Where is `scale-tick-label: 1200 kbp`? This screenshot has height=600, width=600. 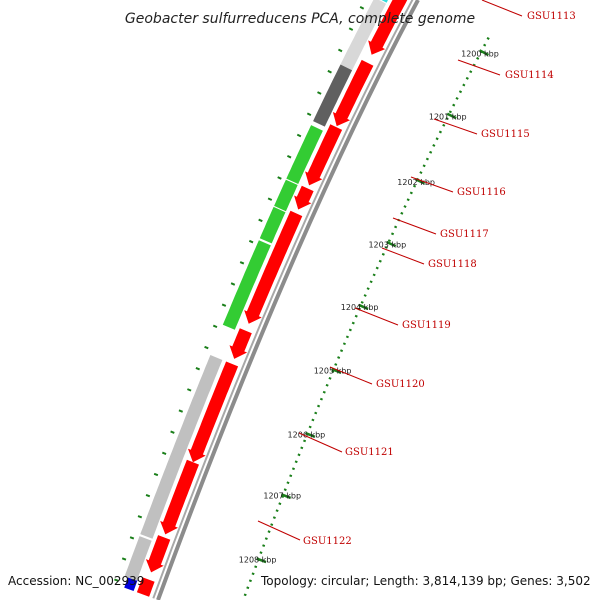 scale-tick-label: 1200 kbp is located at coordinates (480, 54).